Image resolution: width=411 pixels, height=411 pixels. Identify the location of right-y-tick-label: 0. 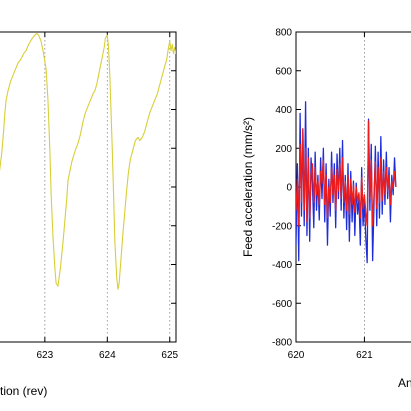
(289, 188).